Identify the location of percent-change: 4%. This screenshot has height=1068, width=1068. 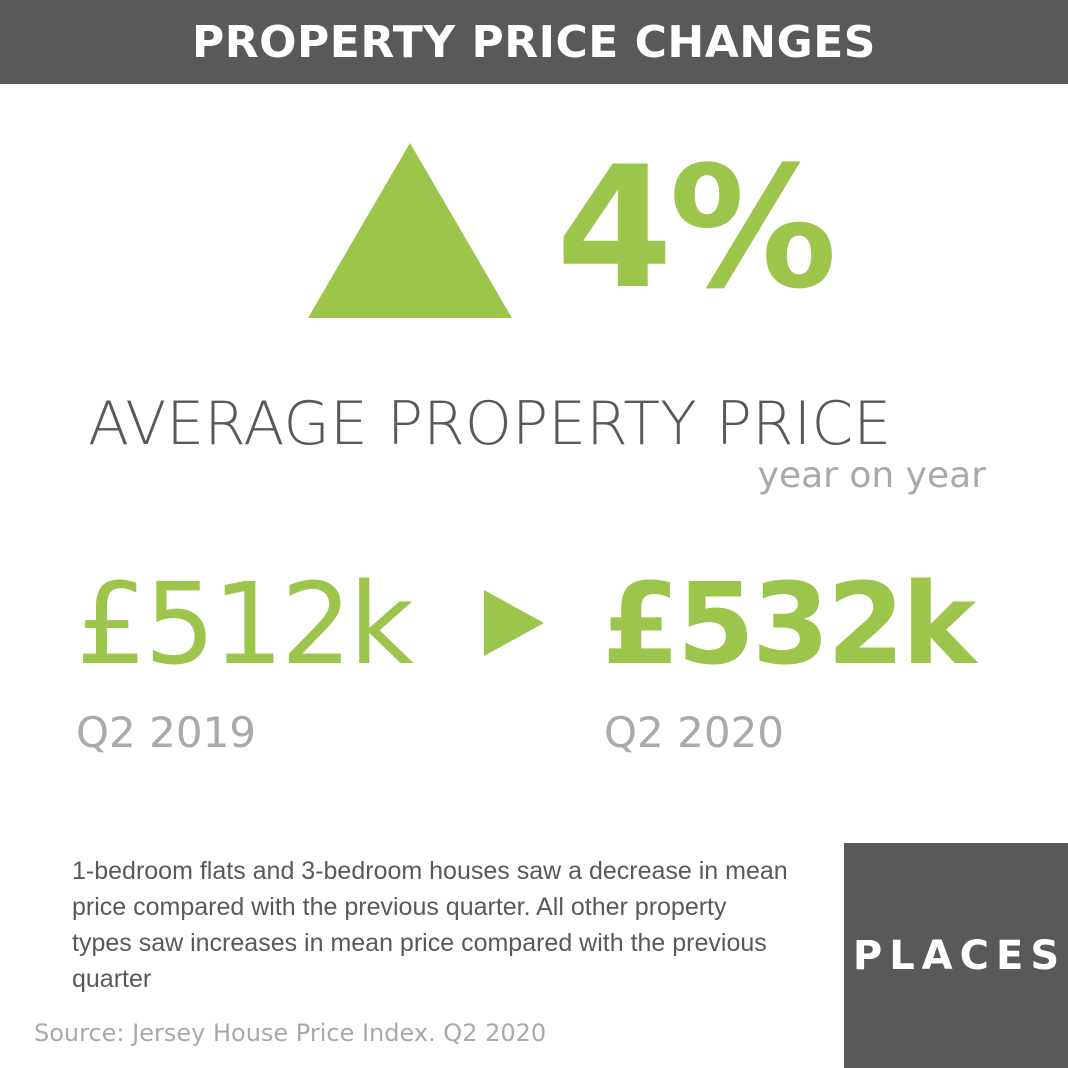
(696, 228).